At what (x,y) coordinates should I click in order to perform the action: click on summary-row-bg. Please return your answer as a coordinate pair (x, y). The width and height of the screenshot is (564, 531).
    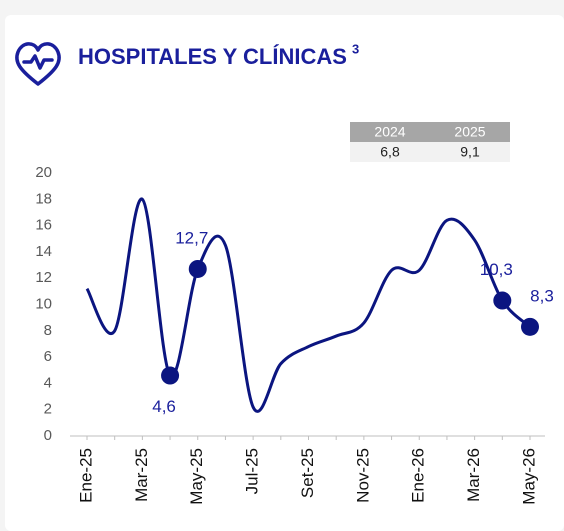
    Looking at the image, I should click on (430, 152).